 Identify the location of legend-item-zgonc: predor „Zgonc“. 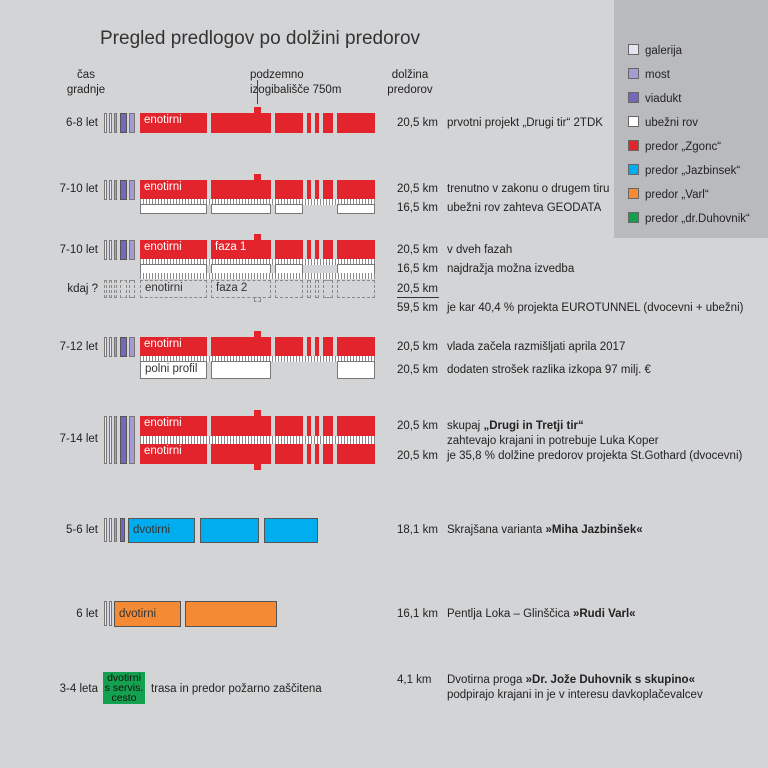
(674, 146).